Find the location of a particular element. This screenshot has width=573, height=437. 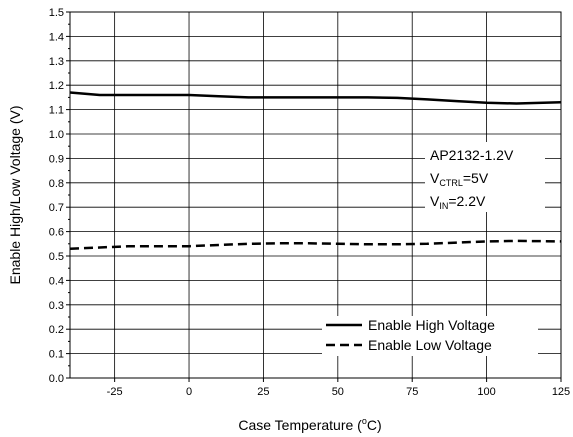

x-axis-ticks: -25 0 25 50 75 100 125 is located at coordinates (338, 388).